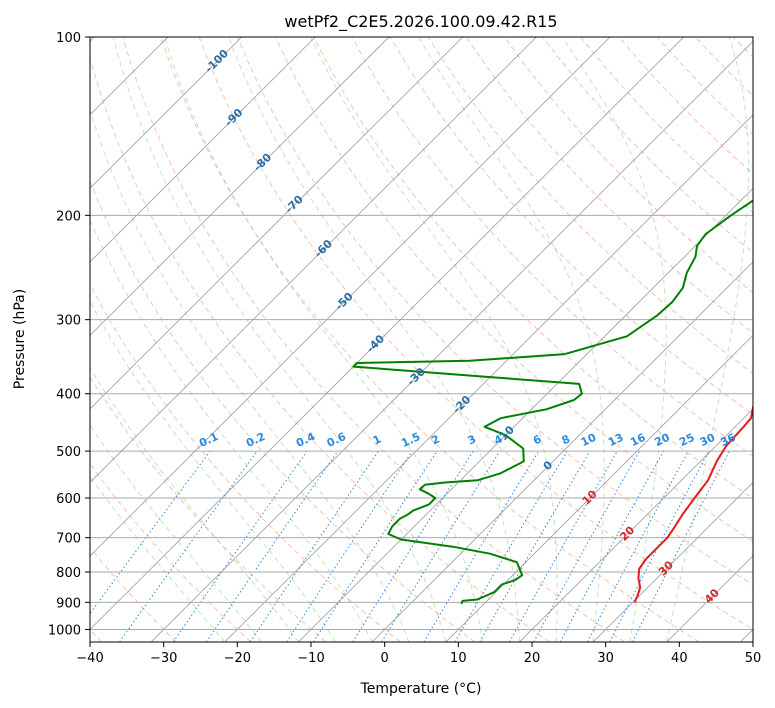 The width and height of the screenshot is (775, 708). I want to click on y-tick-label: 300, so click(68, 321).